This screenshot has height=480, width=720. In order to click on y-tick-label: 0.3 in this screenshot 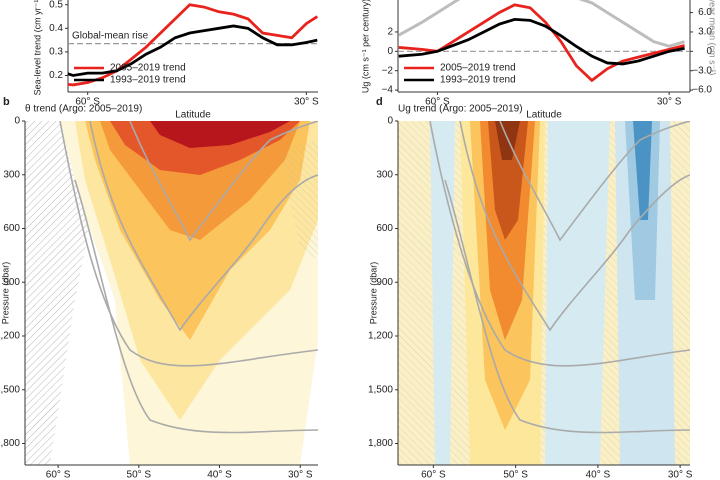, I will do `click(56, 52)`.